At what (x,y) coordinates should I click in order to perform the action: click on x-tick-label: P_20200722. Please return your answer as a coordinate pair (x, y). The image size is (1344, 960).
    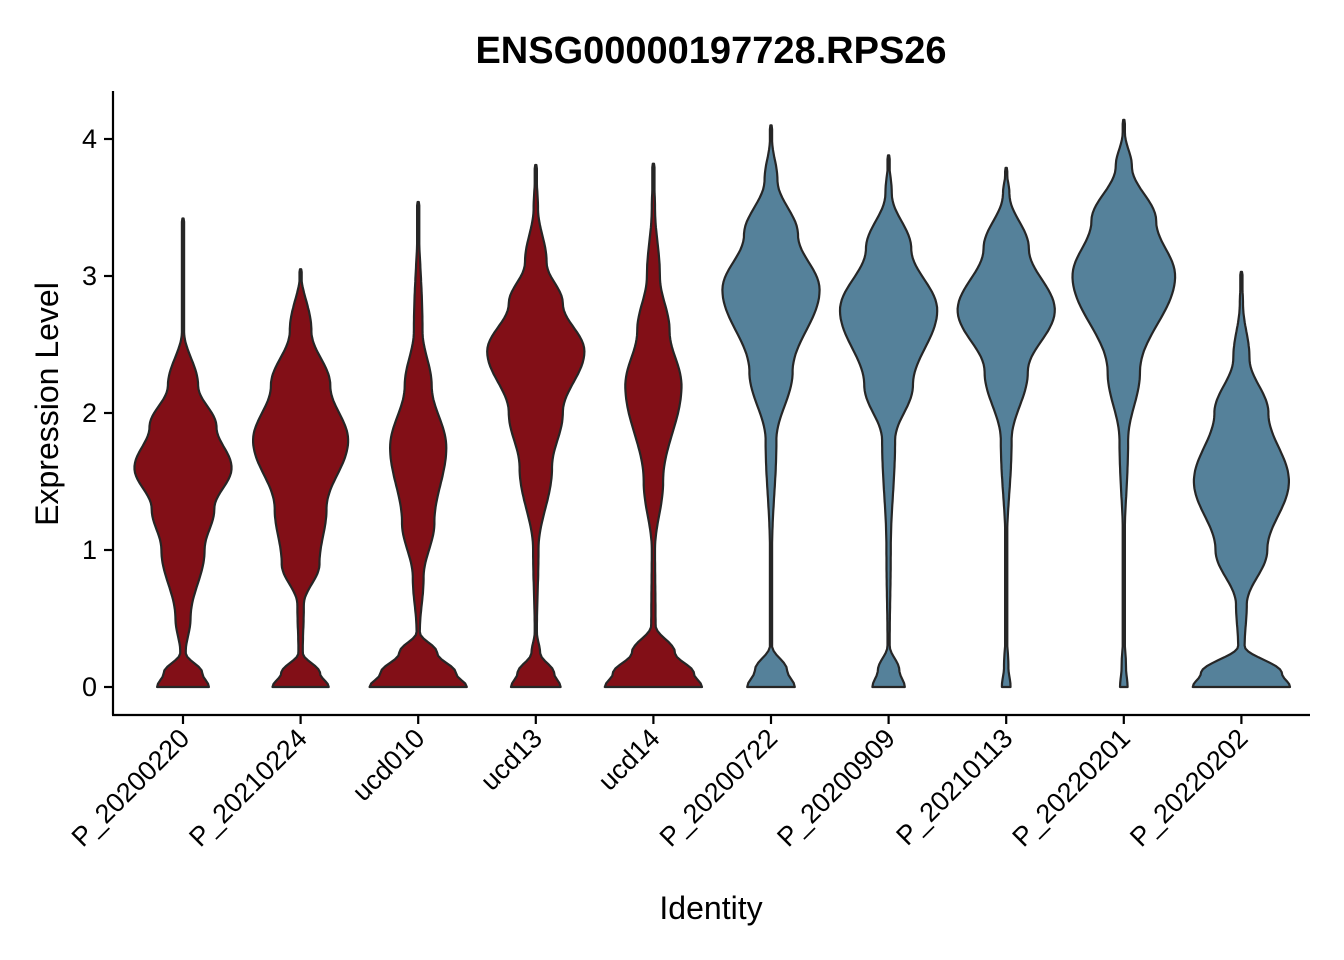
    Looking at the image, I should click on (719, 788).